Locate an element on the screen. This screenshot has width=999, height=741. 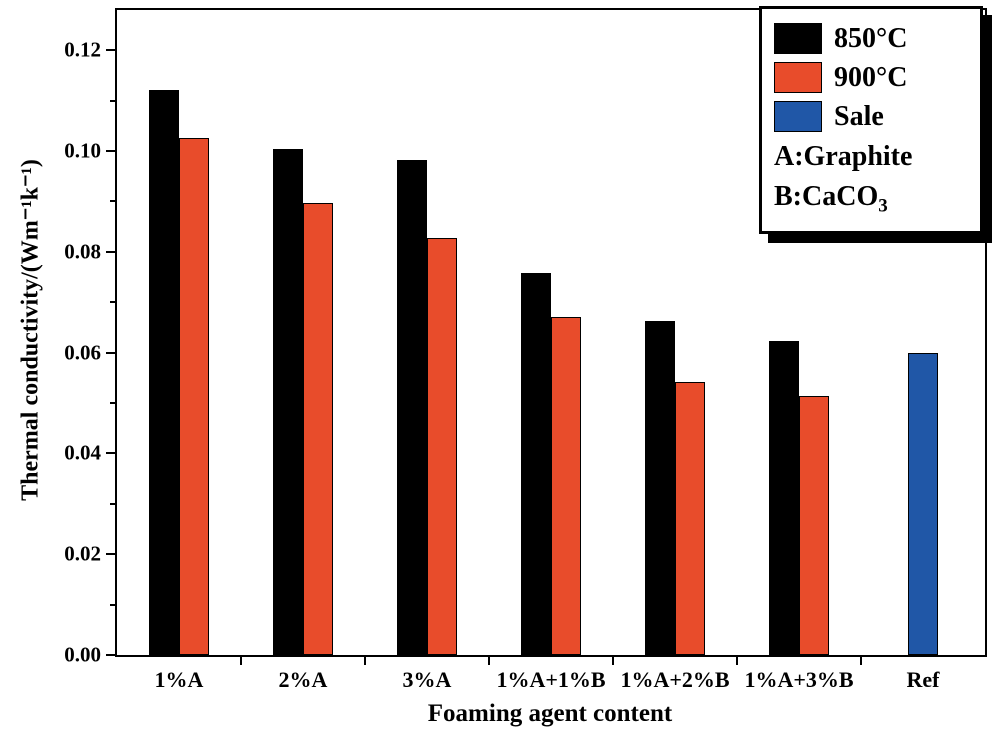
legend-item-label: Sale is located at coordinates (859, 116).